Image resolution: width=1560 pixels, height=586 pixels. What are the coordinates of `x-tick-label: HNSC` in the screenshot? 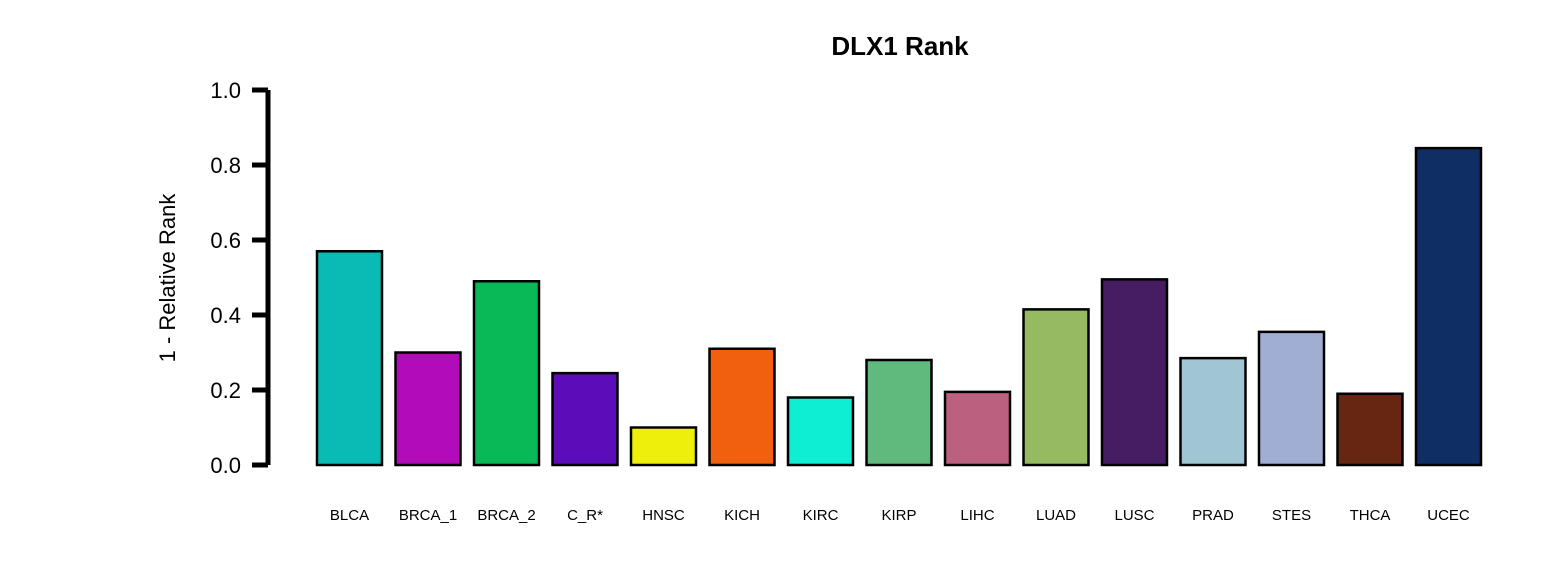 It's located at (663, 515).